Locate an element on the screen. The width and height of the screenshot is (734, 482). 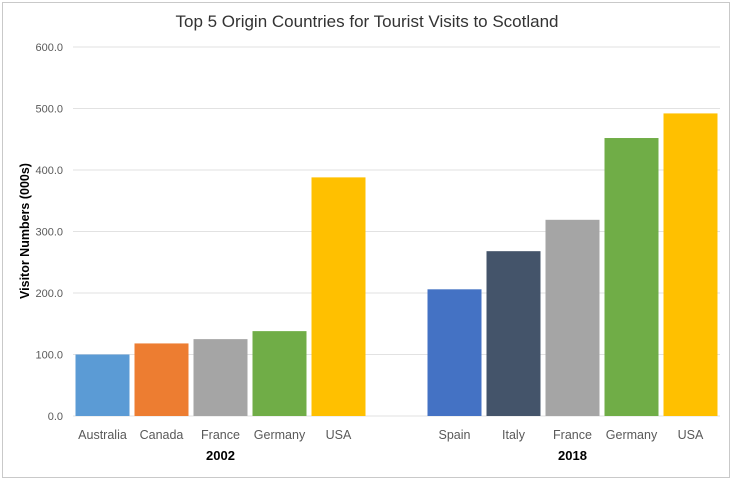
y-tick-label: 200.0 is located at coordinates (49, 294).